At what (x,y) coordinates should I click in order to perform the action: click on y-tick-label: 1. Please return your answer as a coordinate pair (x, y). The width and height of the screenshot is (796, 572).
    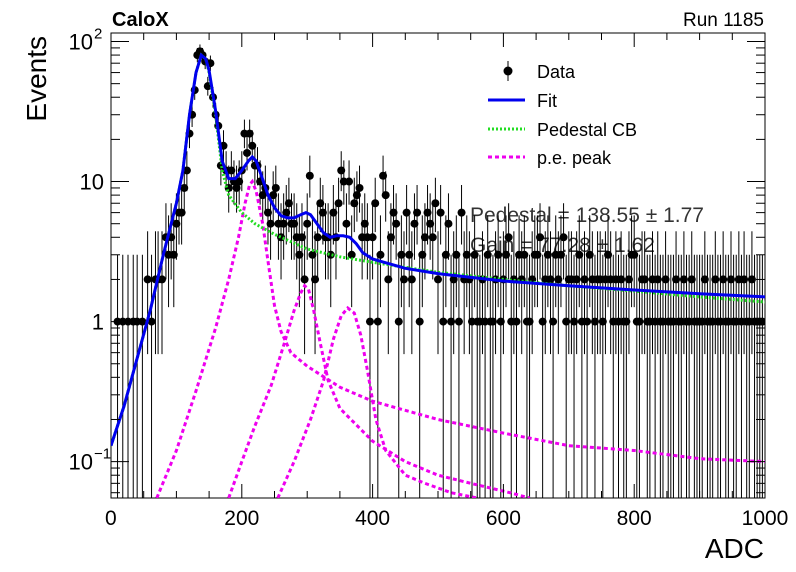
    Looking at the image, I should click on (98, 322).